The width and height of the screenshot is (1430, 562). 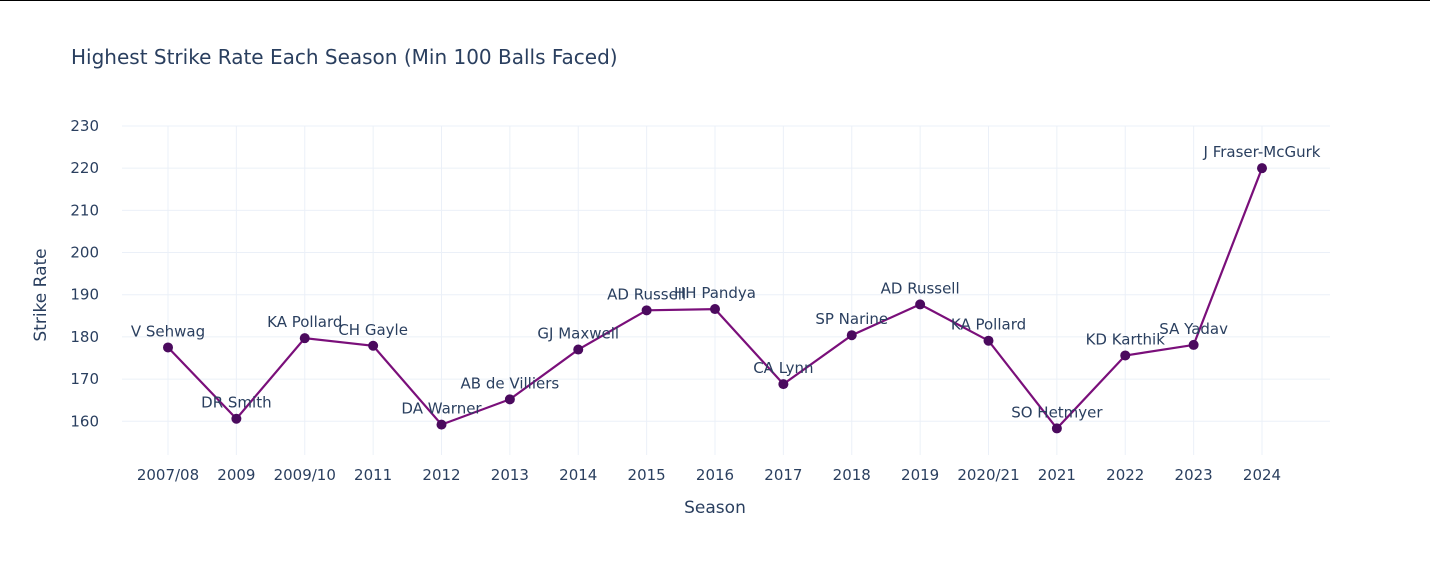 What do you see at coordinates (1125, 475) in the screenshot?
I see `x-tick-label: 2022` at bounding box center [1125, 475].